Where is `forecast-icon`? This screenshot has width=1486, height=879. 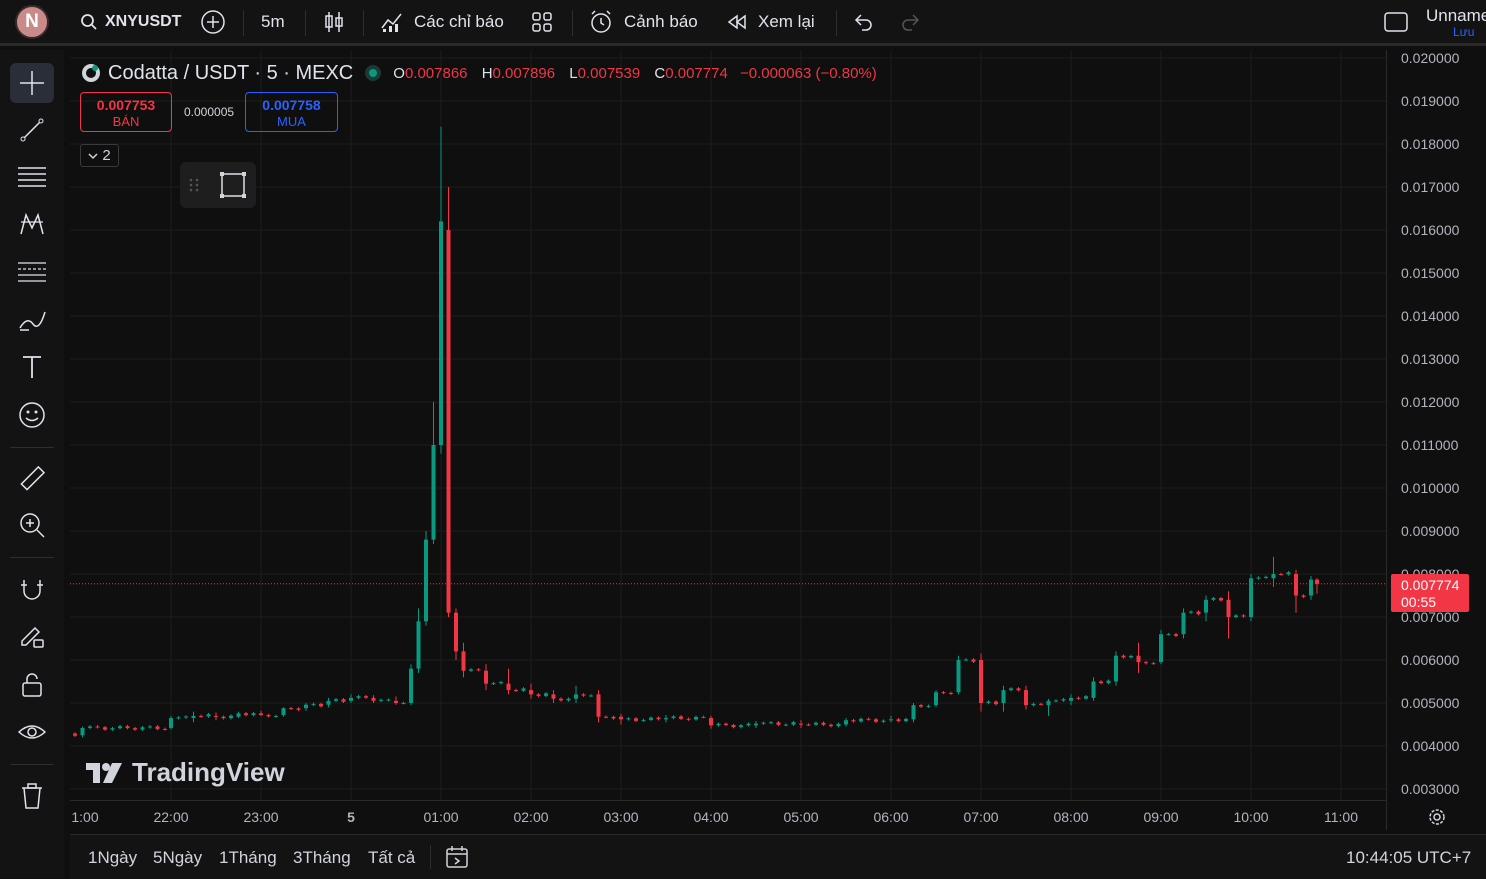
forecast-icon is located at coordinates (32, 272).